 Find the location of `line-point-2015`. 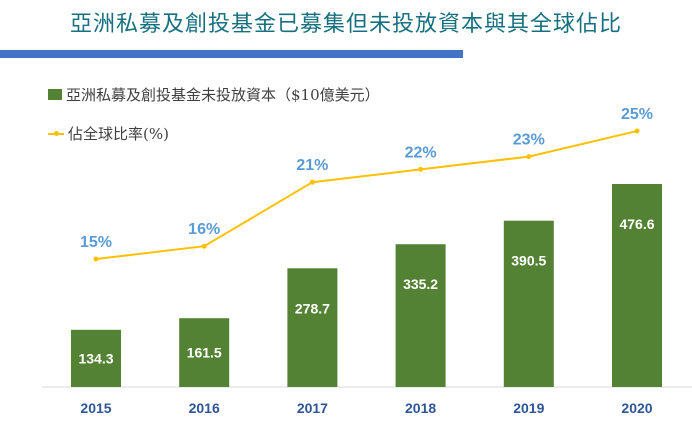

line-point-2015 is located at coordinates (96, 259).